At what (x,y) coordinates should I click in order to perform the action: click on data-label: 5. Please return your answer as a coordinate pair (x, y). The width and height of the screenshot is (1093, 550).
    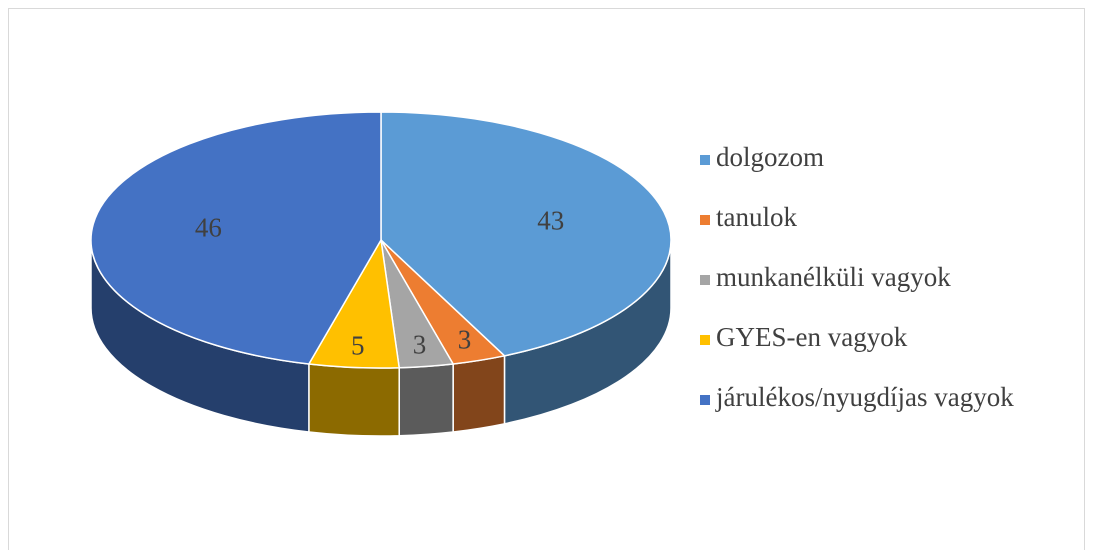
    Looking at the image, I should click on (358, 346).